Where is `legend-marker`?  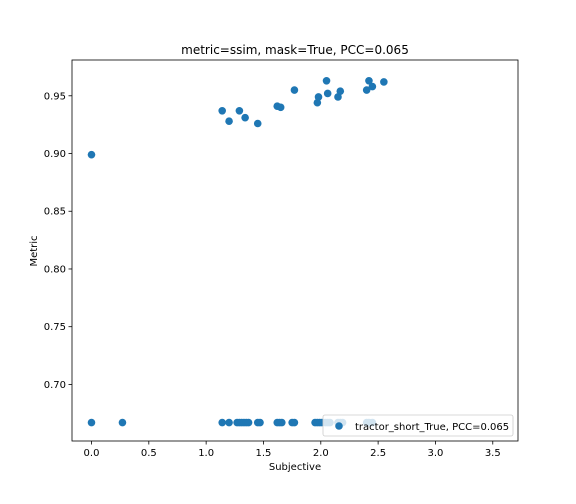 legend-marker is located at coordinates (339, 426).